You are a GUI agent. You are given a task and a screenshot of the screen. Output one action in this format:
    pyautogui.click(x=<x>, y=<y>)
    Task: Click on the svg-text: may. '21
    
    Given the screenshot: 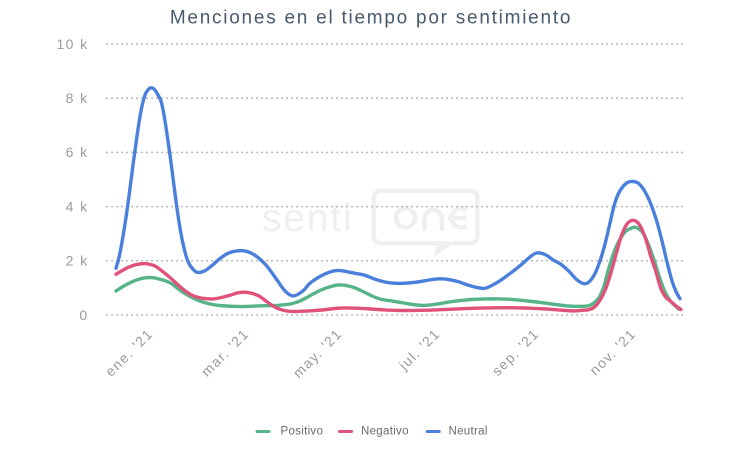 What is the action you would take?
    pyautogui.click(x=318, y=353)
    